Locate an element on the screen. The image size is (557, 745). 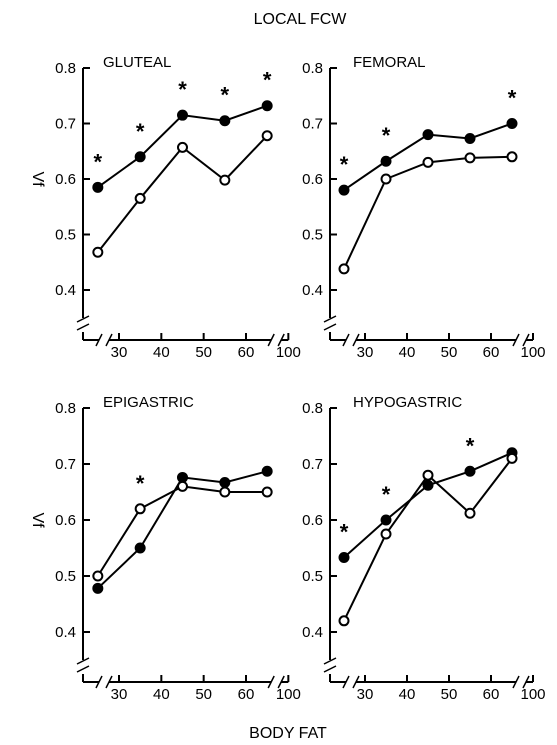
panel-title: HYPOGASTRIC is located at coordinates (407, 402).